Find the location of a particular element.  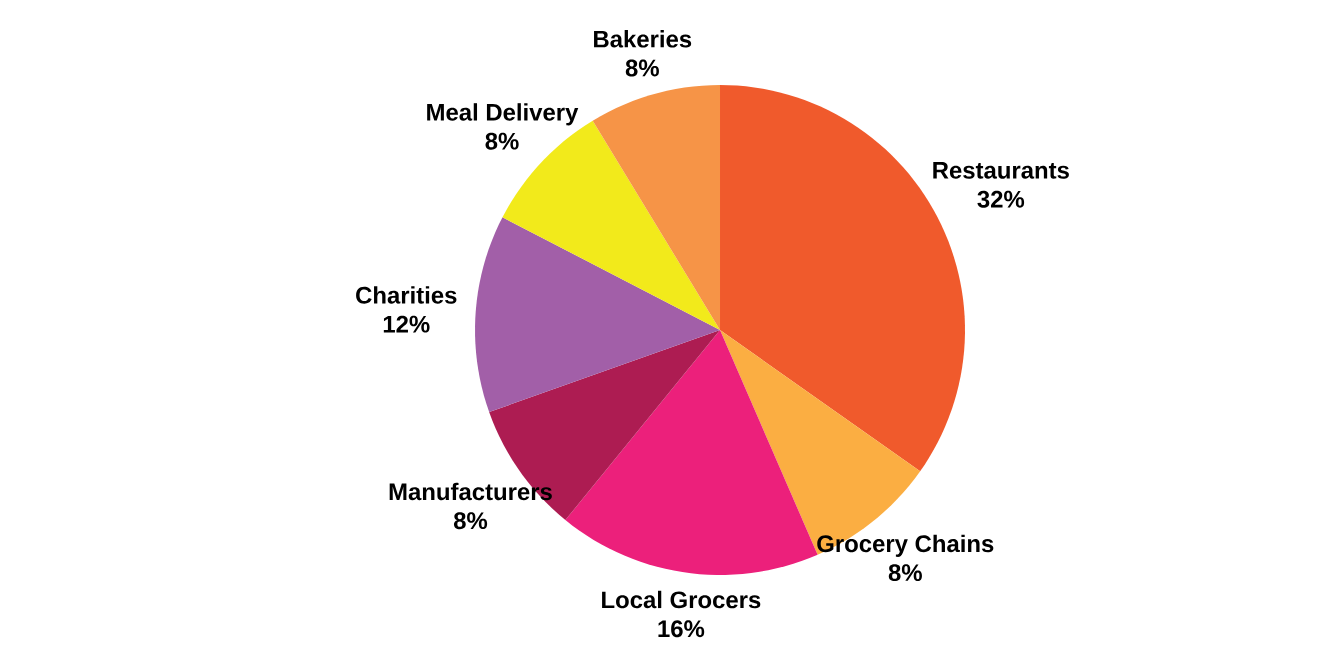

data-label: 32% is located at coordinates (1001, 199).